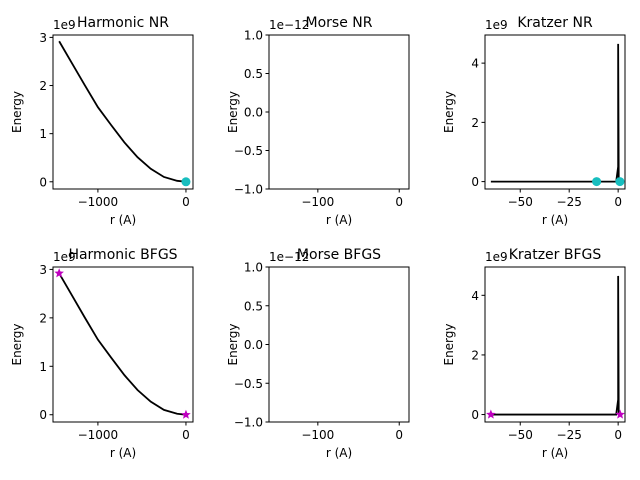  Describe the element at coordinates (555, 23) in the screenshot. I see `subplot-title: Kratzer NR` at that location.